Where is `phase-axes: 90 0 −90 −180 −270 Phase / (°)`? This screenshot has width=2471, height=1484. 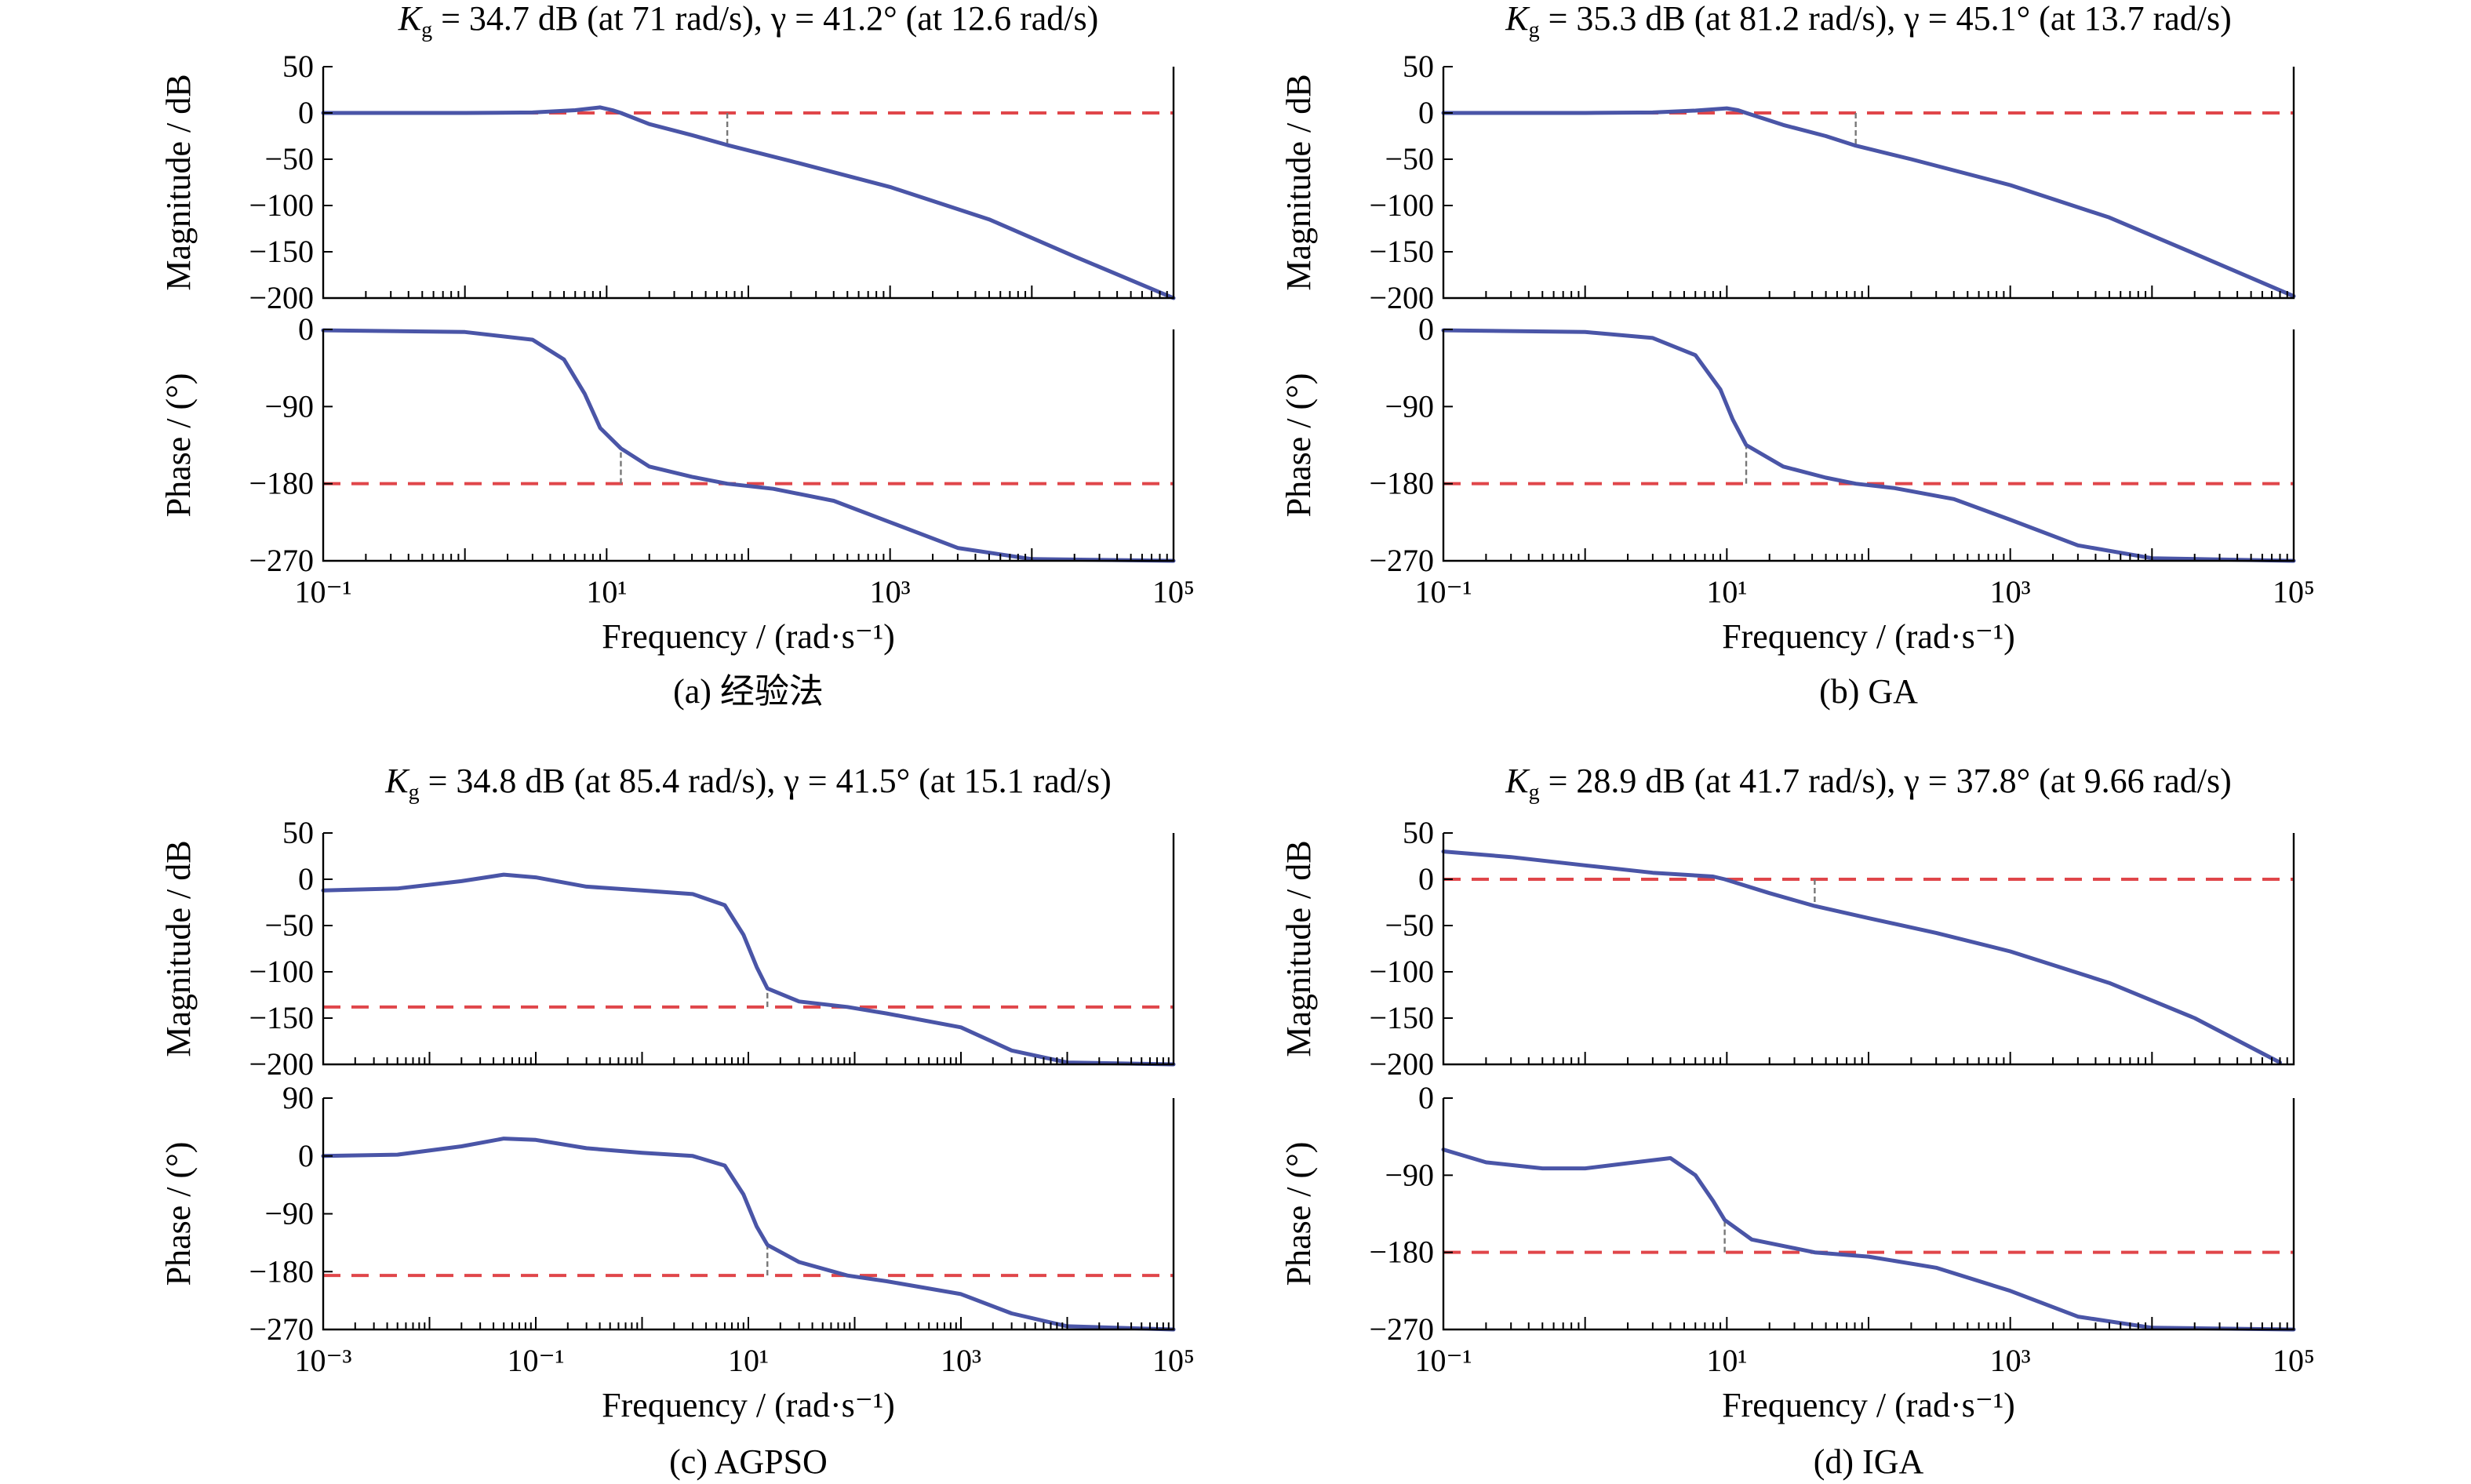
phase-axes: 90 0 −90 −180 −270 Phase / (°) is located at coordinates (667, 1213).